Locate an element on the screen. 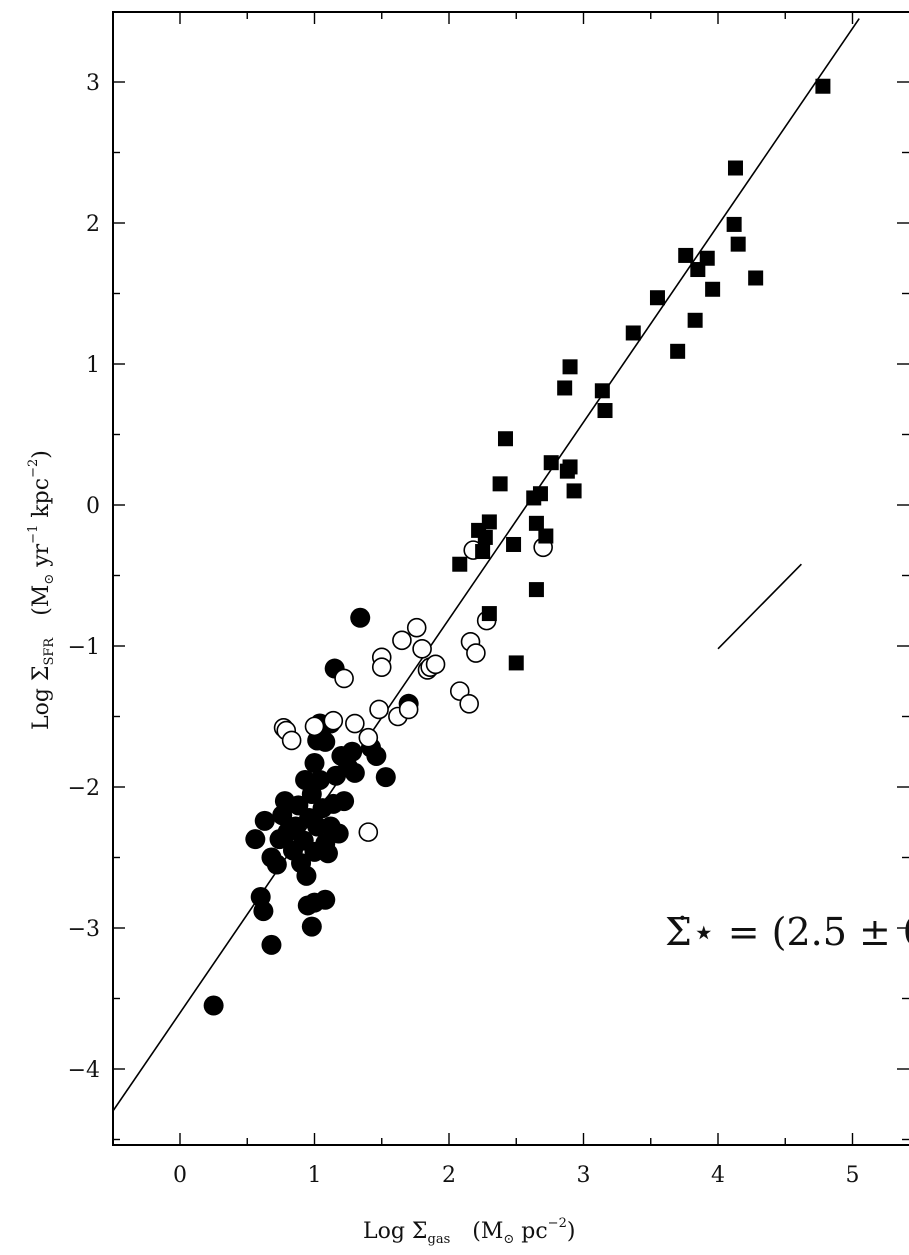 The width and height of the screenshot is (909, 1255). y-tick-label: 2 is located at coordinates (93, 224).